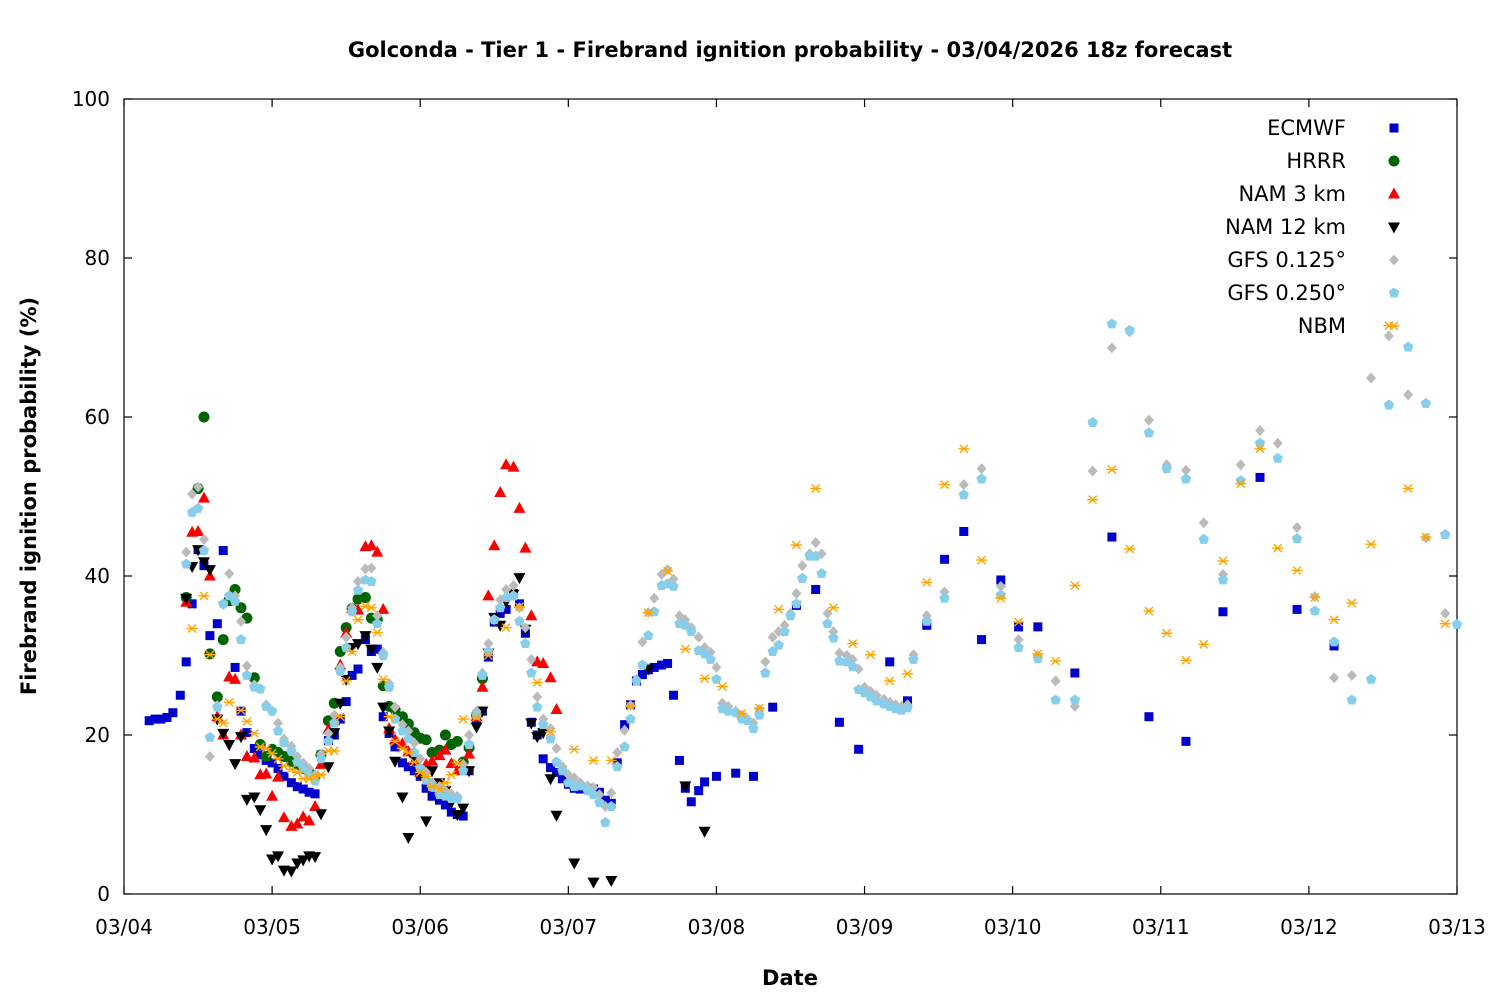 This screenshot has width=1500, height=1000. Describe the element at coordinates (1161, 927) in the screenshot. I see `x-tick-label: 03/11` at that location.